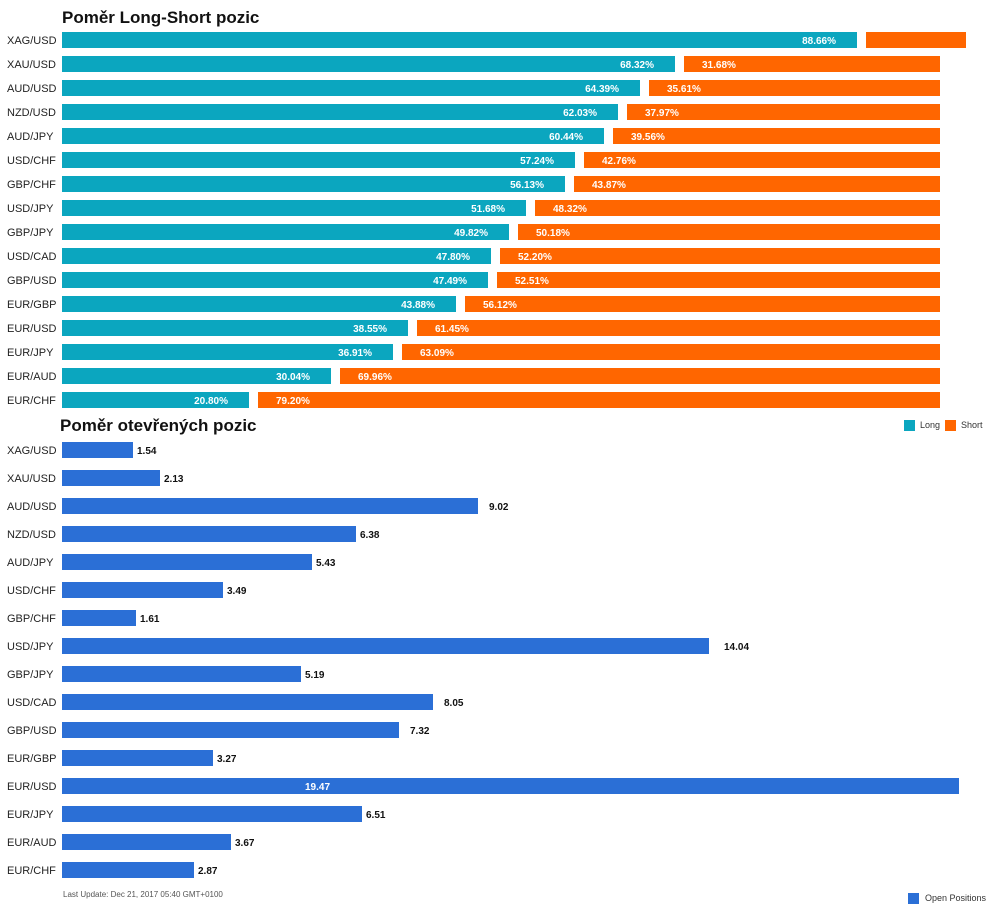  Describe the element at coordinates (245, 843) in the screenshot. I see `open-positions-value-label: 3.67` at that location.